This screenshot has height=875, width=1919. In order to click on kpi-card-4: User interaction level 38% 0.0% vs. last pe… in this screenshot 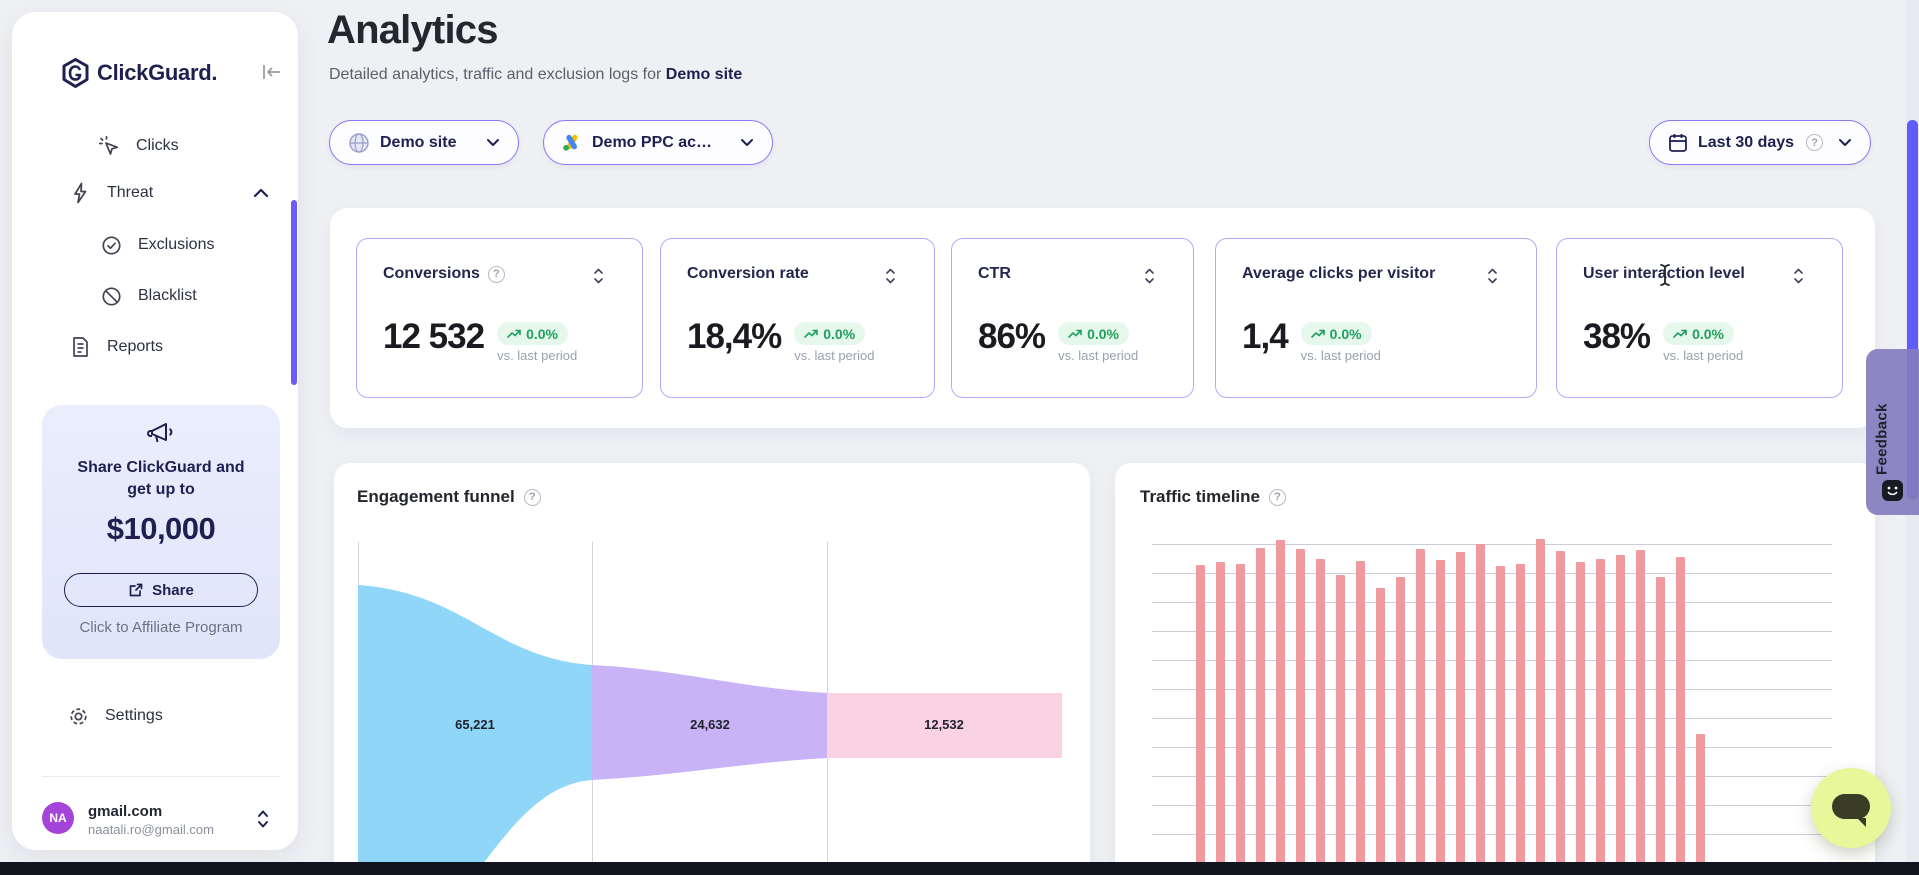, I will do `click(1699, 318)`.